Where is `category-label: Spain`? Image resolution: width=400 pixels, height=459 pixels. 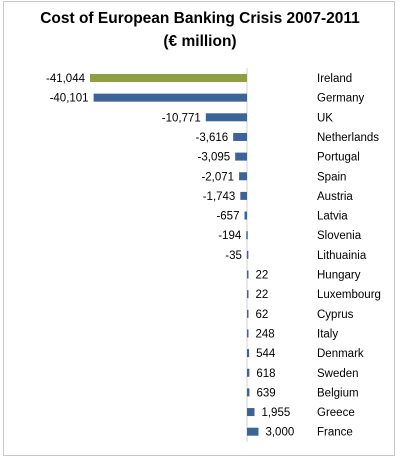 category-label: Spain is located at coordinates (331, 177).